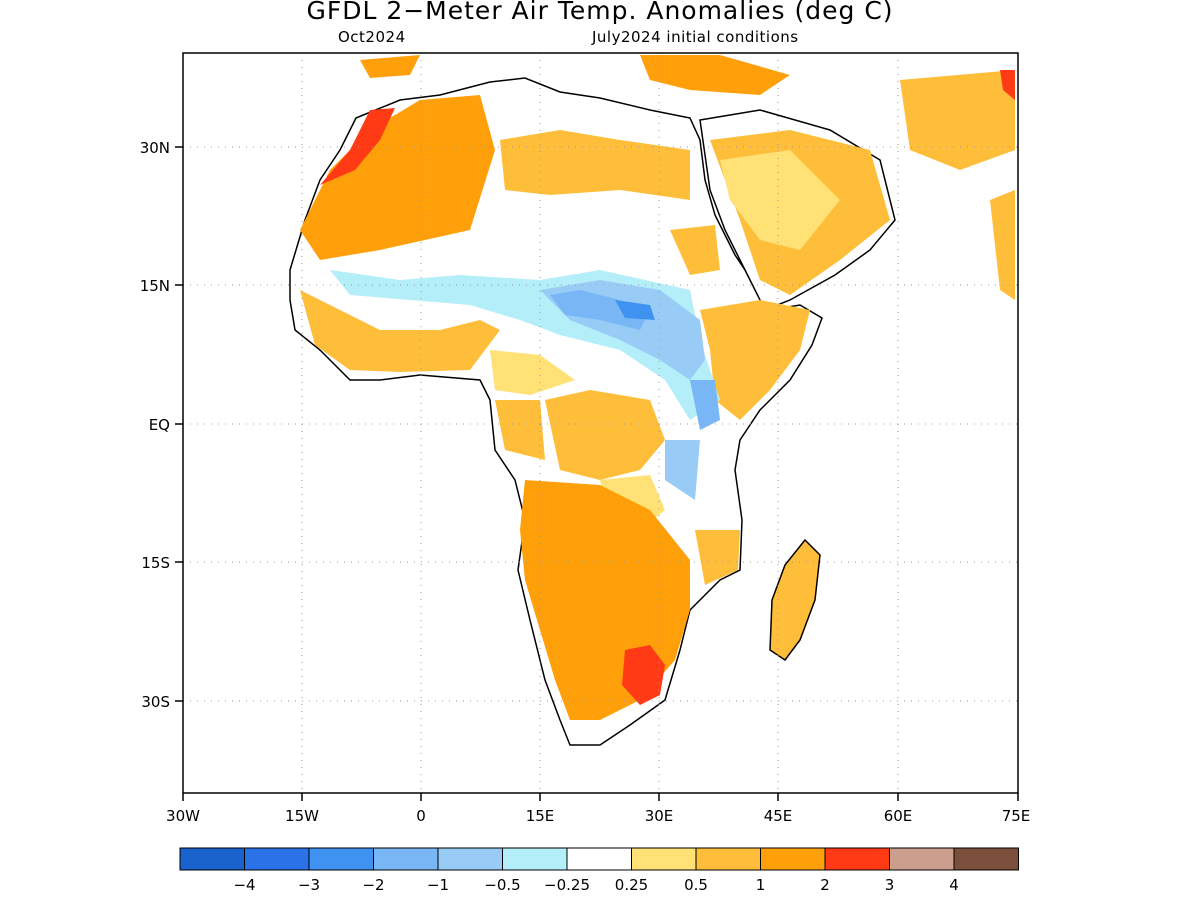 The height and width of the screenshot is (900, 1200). What do you see at coordinates (155, 702) in the screenshot?
I see `lat-tick-label: 30S` at bounding box center [155, 702].